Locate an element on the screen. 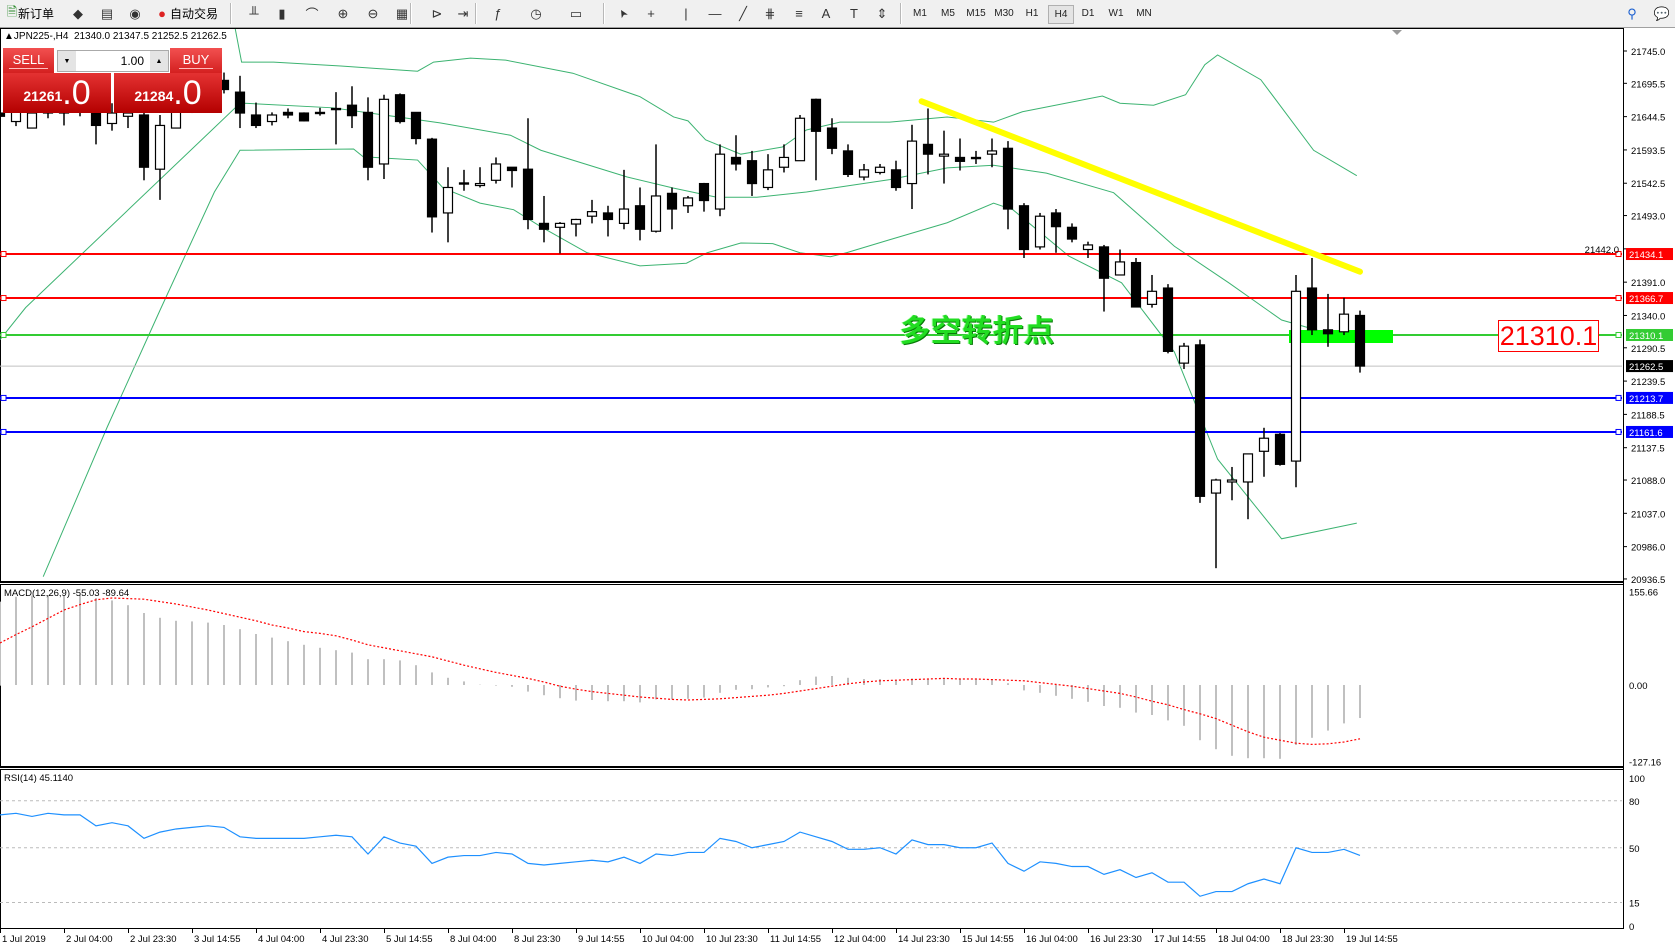 The image size is (1675, 951). vertical-line-icon: | is located at coordinates (686, 13).